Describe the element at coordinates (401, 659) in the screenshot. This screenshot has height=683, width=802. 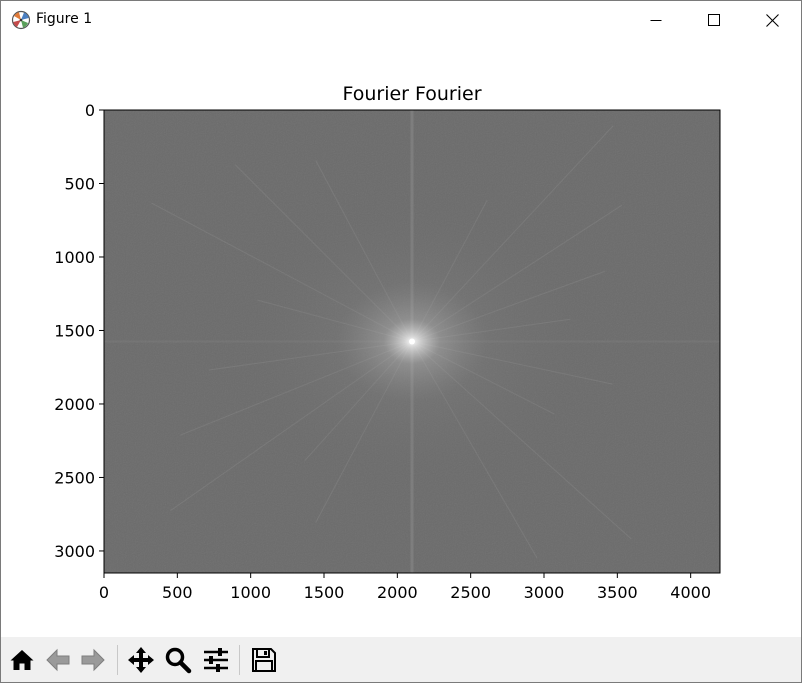
I see `navigation-toolbar` at that location.